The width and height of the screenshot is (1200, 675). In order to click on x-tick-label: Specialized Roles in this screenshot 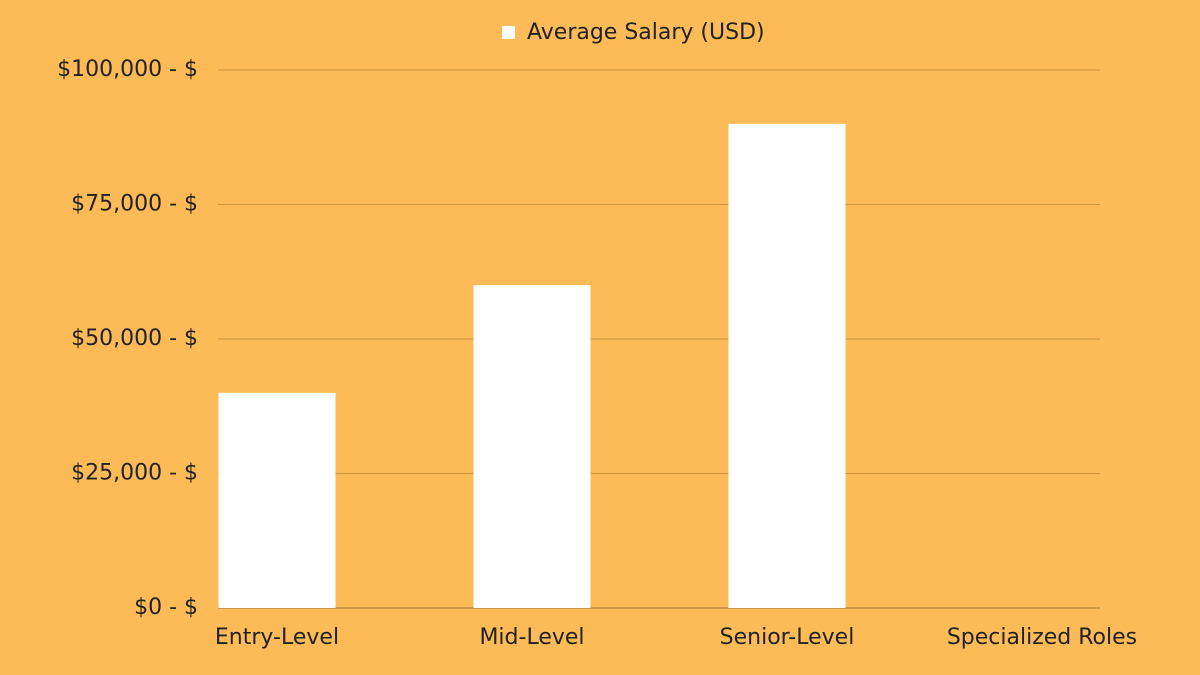, I will do `click(1042, 637)`.